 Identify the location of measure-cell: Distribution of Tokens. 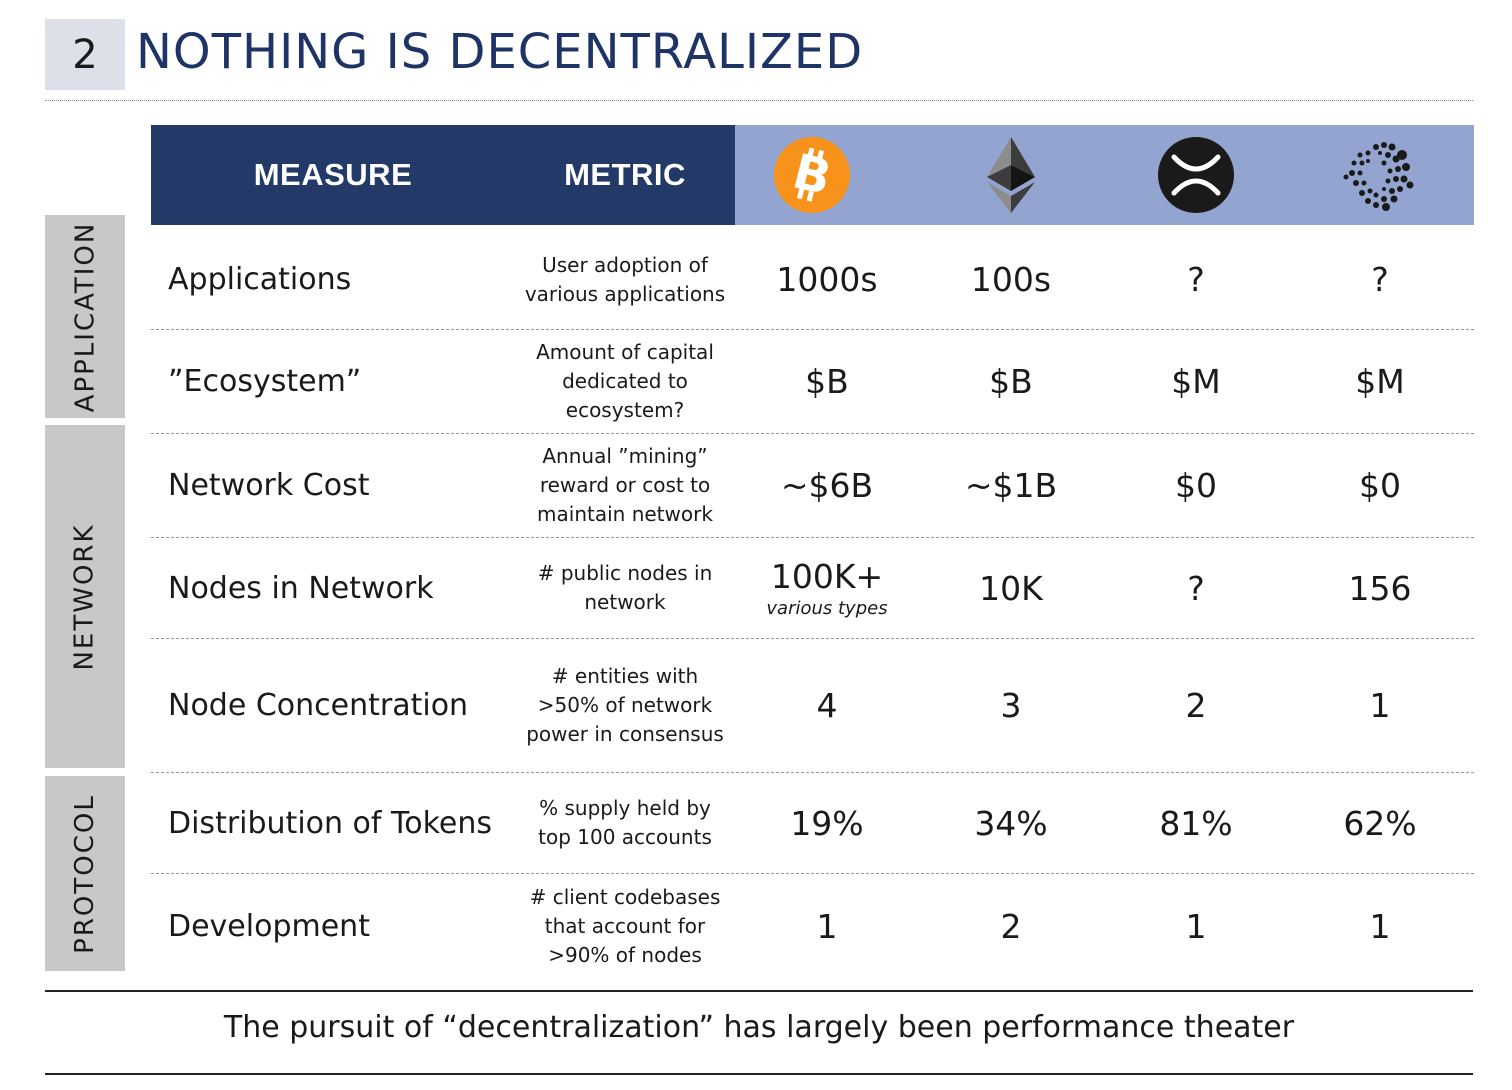
(330, 823).